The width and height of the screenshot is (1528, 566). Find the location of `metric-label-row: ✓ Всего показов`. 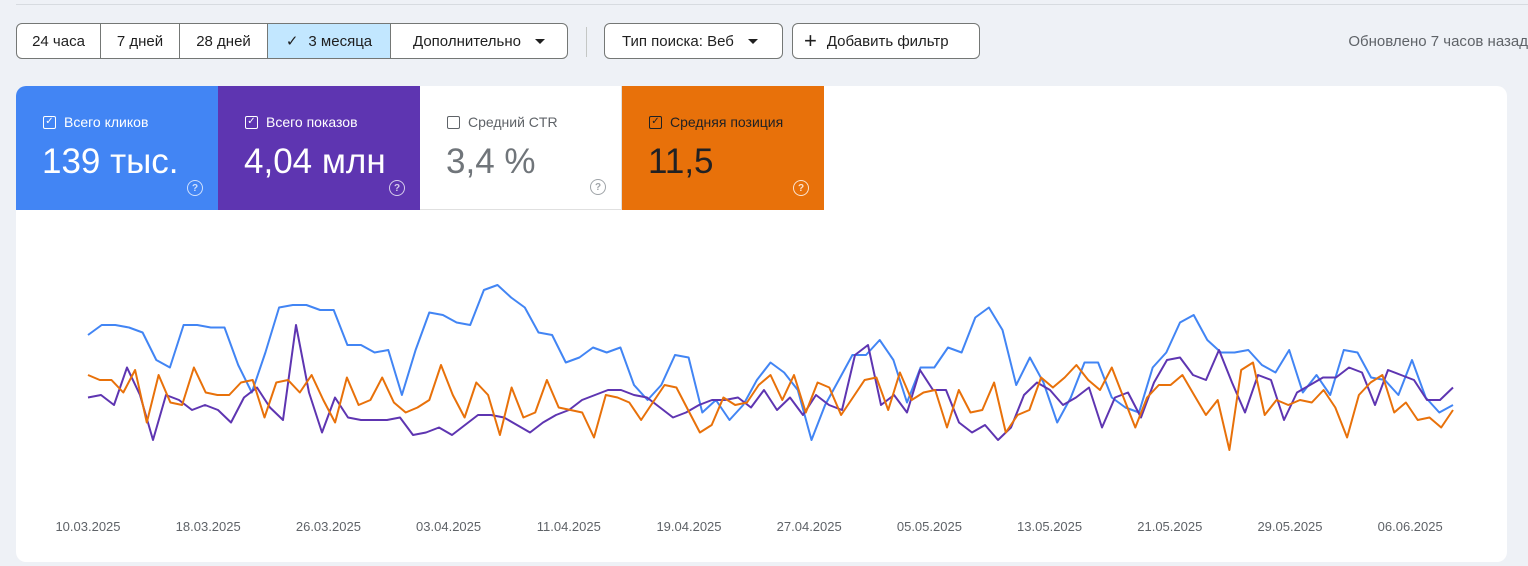

metric-label-row: ✓ Всего показов is located at coordinates (301, 122).